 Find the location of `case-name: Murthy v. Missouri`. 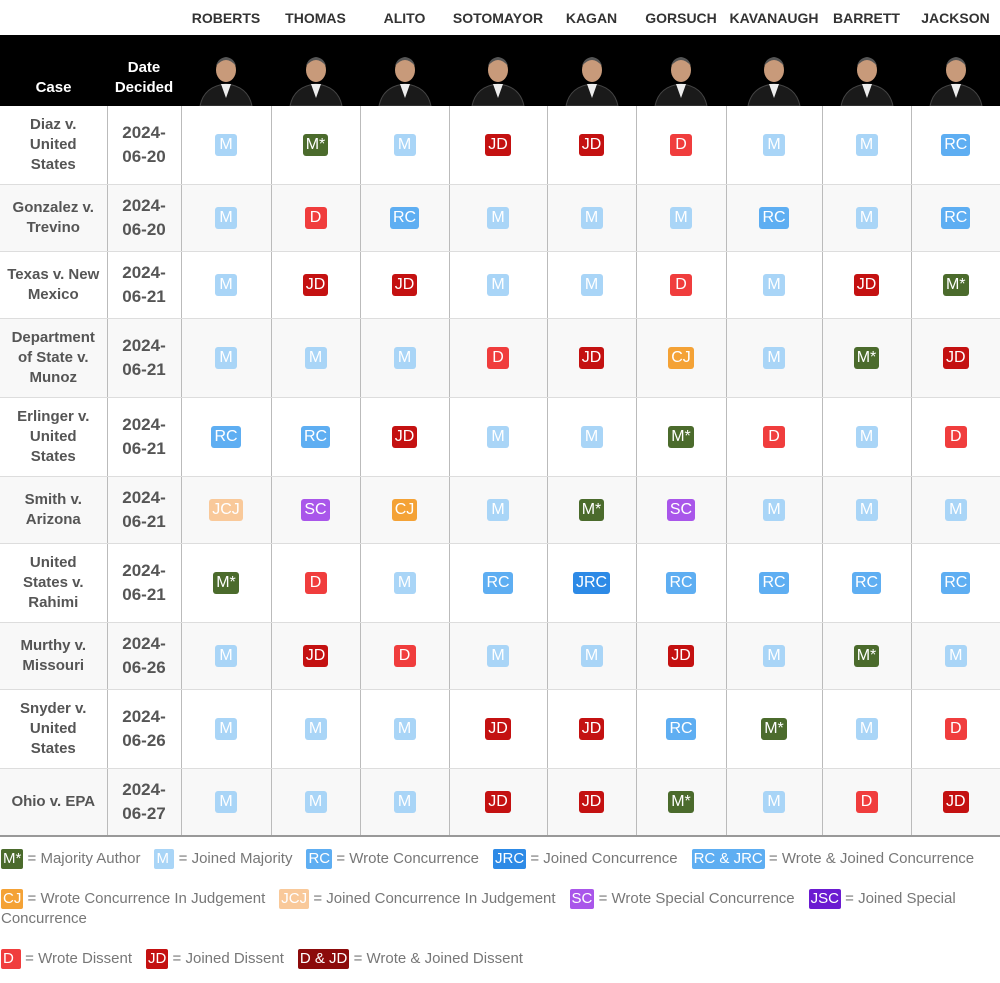

case-name: Murthy v. Missouri is located at coordinates (53, 656).